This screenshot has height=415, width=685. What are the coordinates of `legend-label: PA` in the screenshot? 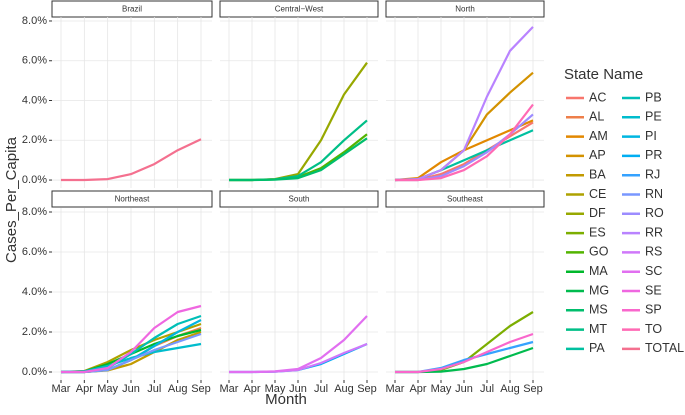 It's located at (597, 348).